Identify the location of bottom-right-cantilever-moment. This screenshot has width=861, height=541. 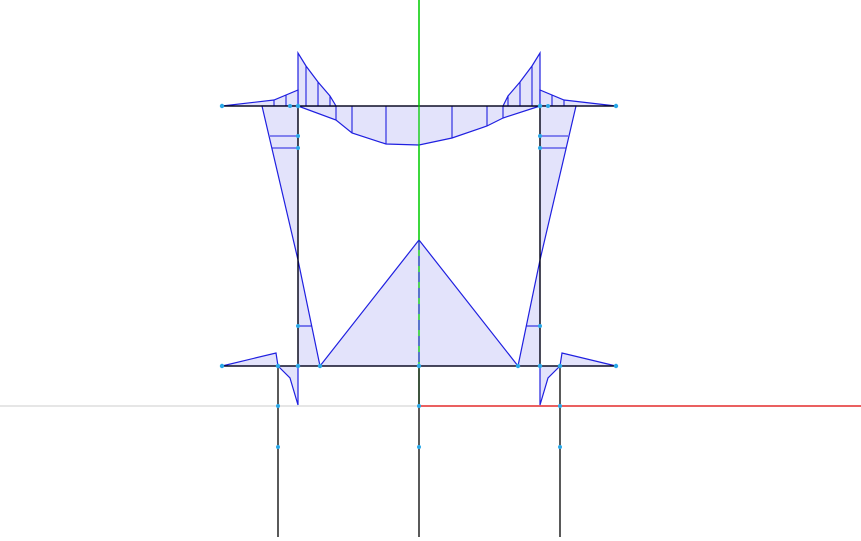
(588, 359).